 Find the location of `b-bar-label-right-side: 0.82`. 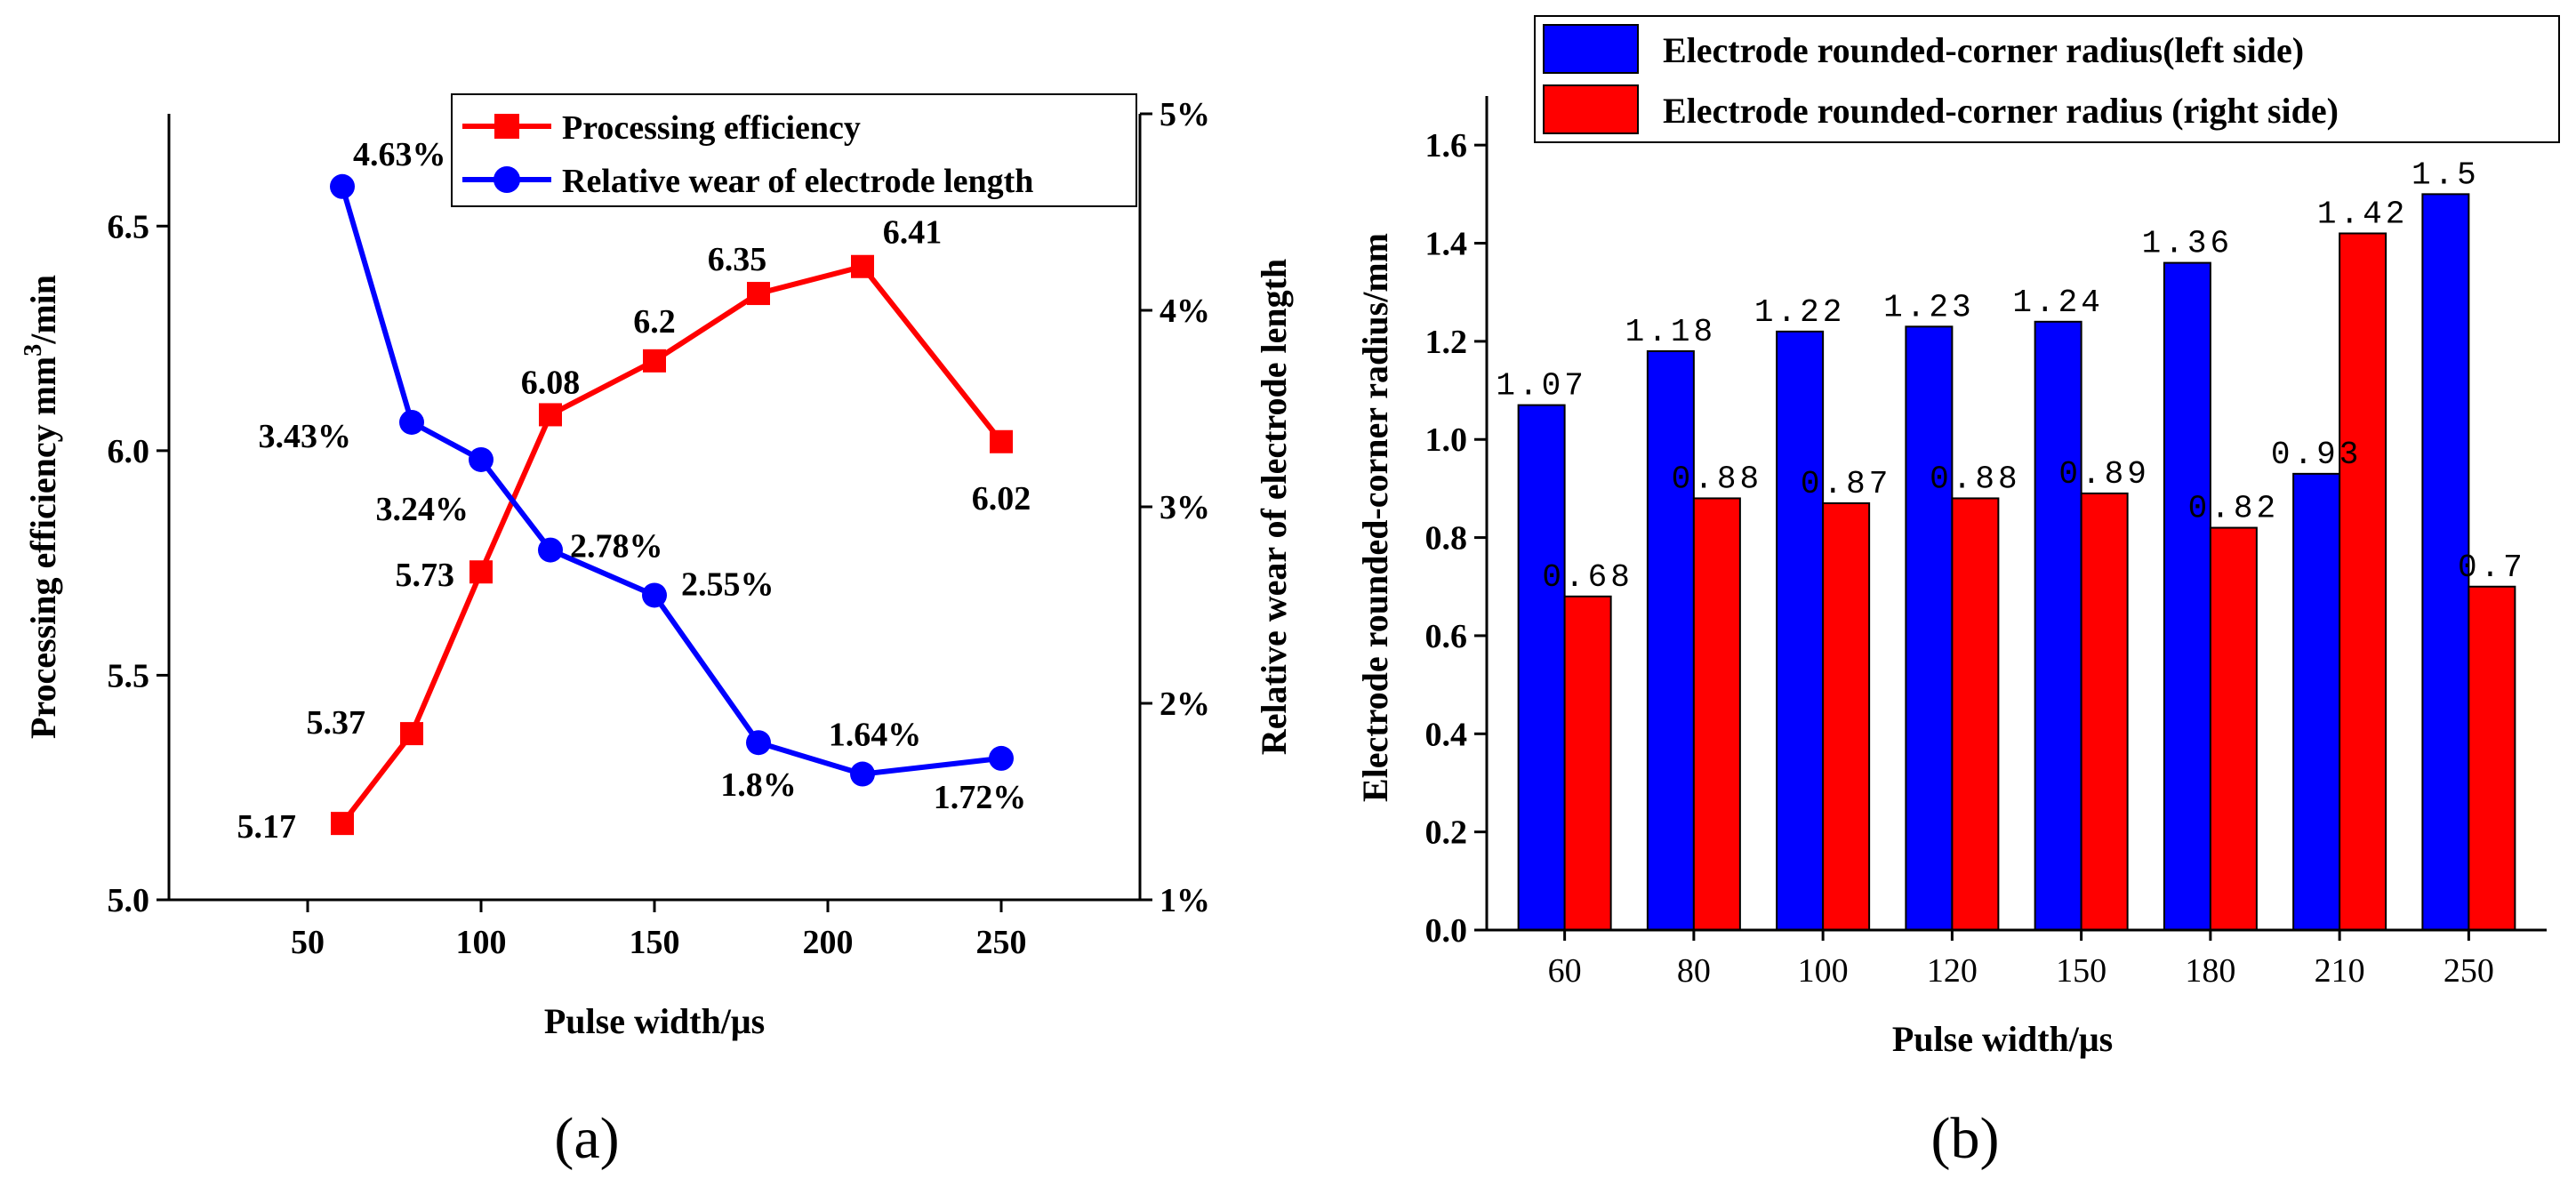

b-bar-label-right-side: 0.82 is located at coordinates (2233, 509).